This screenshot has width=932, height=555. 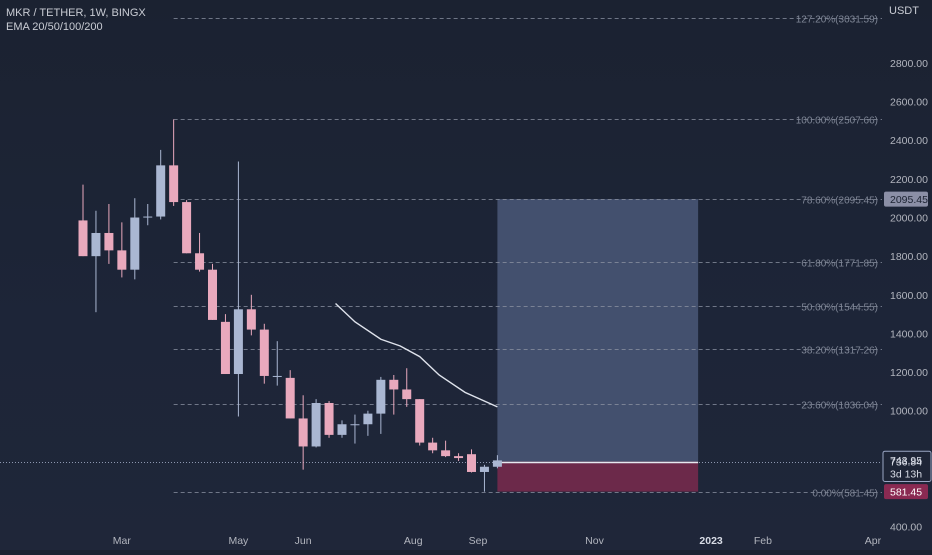 I want to click on indicator-label: EMA 20/50/100/200, so click(x=54, y=27).